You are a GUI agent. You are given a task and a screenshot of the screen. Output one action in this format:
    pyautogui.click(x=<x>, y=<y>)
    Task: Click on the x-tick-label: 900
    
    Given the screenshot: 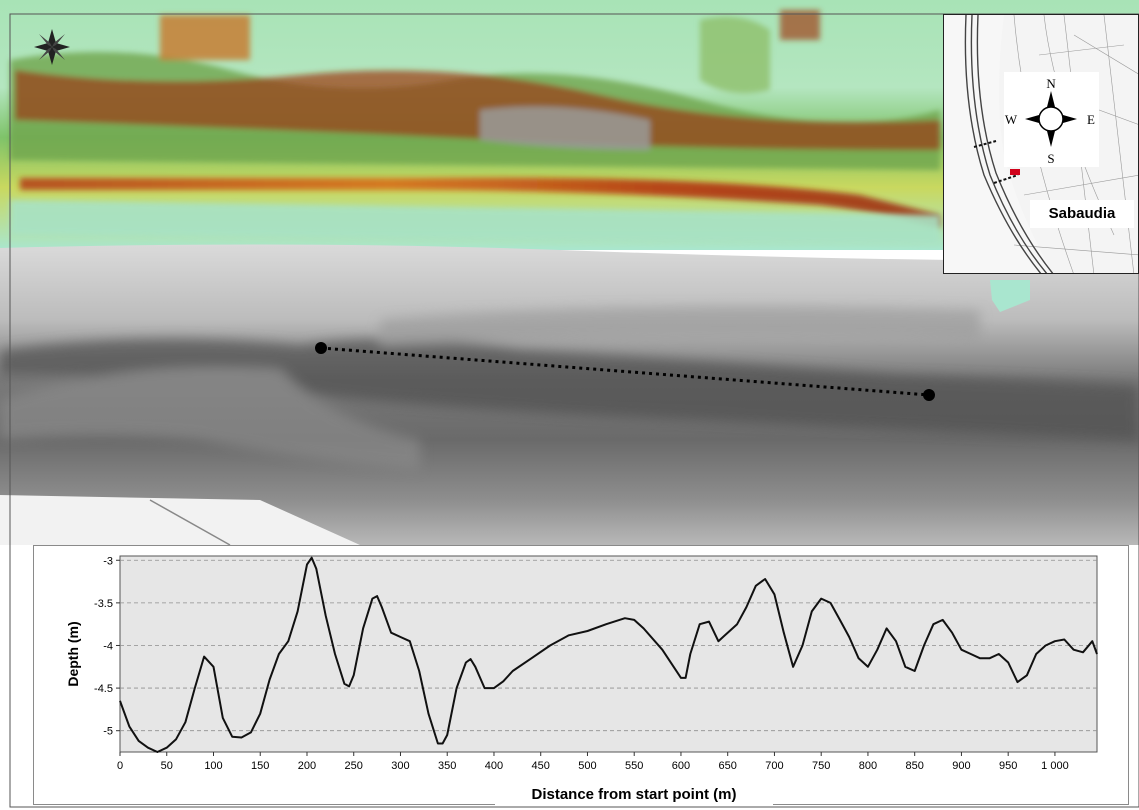 What is the action you would take?
    pyautogui.click(x=961, y=766)
    